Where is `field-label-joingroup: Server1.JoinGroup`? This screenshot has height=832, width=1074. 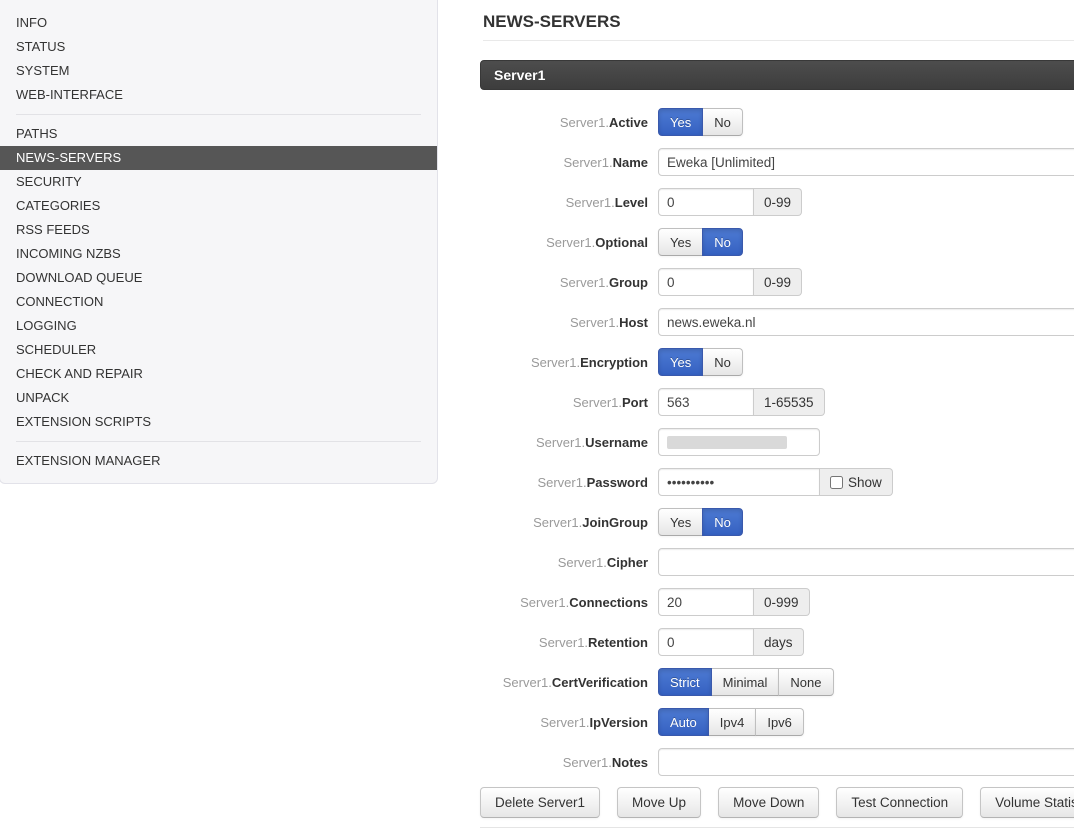
field-label-joingroup: Server1.JoinGroup is located at coordinates (590, 522).